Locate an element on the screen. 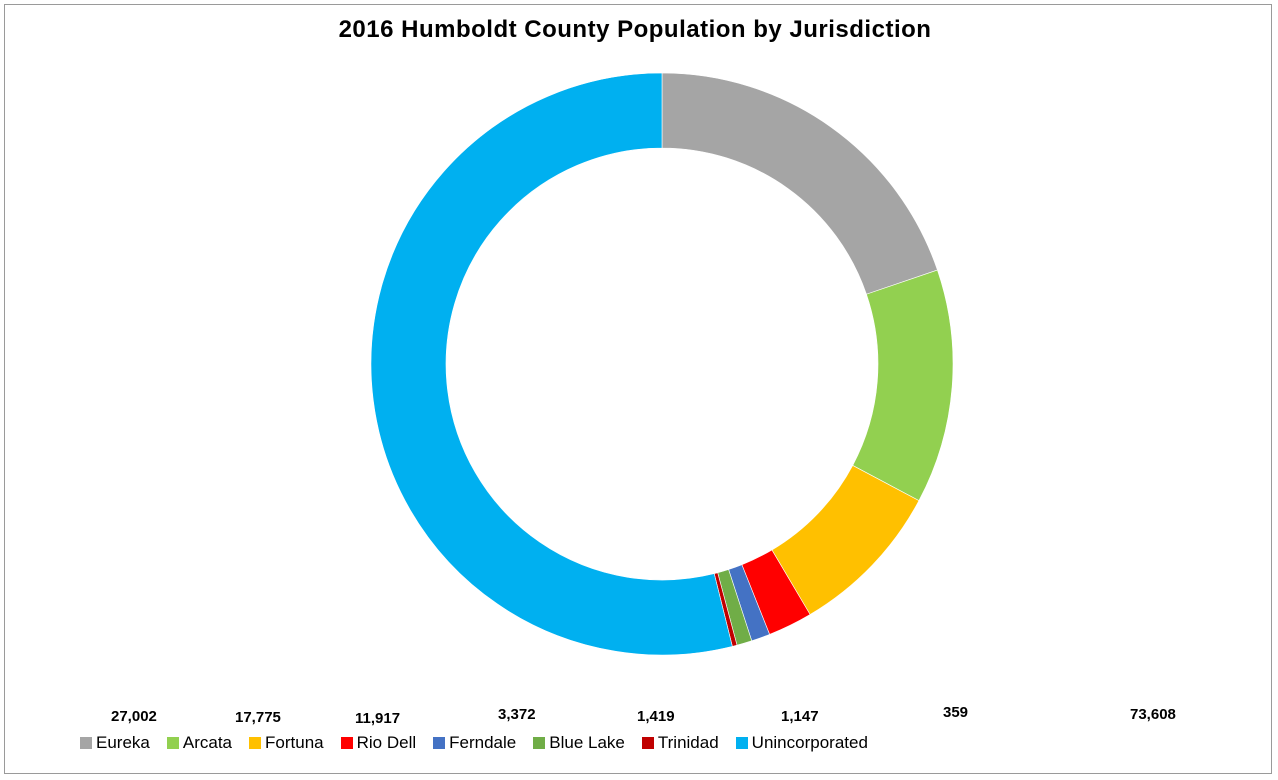  legend-item-blue-lake: Blue Lake is located at coordinates (579, 743).